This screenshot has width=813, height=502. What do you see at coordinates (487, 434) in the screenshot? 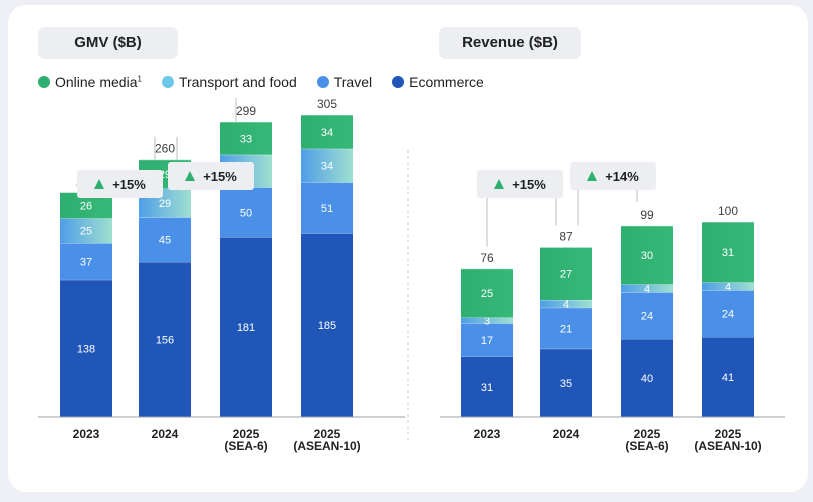
I see `revenue-category-label: 2023` at bounding box center [487, 434].